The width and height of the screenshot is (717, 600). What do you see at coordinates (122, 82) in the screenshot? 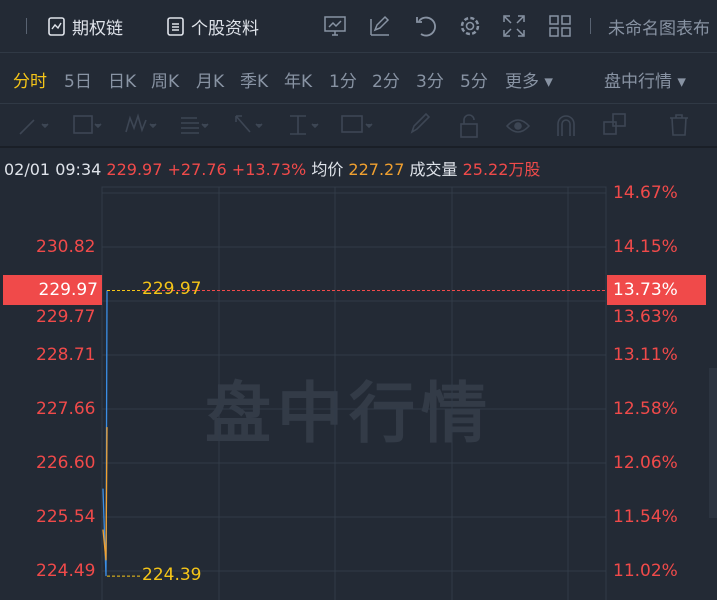
I see `tab-daily-k: 日K` at bounding box center [122, 82].